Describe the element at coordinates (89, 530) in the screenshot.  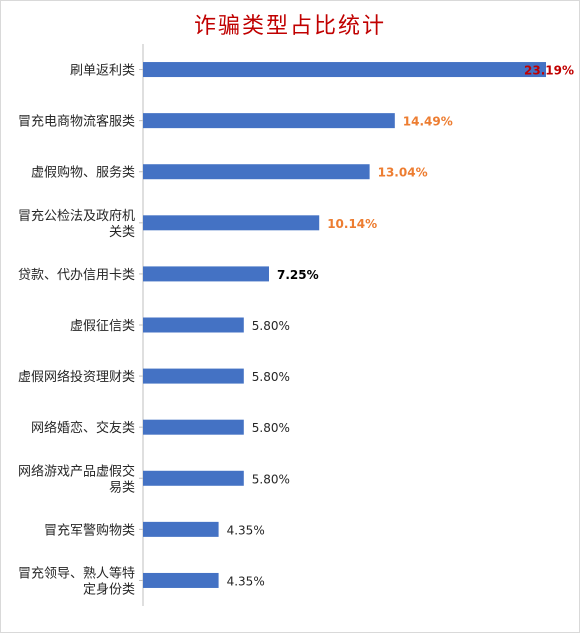
I see `category-label: 冒充军警购物类` at that location.